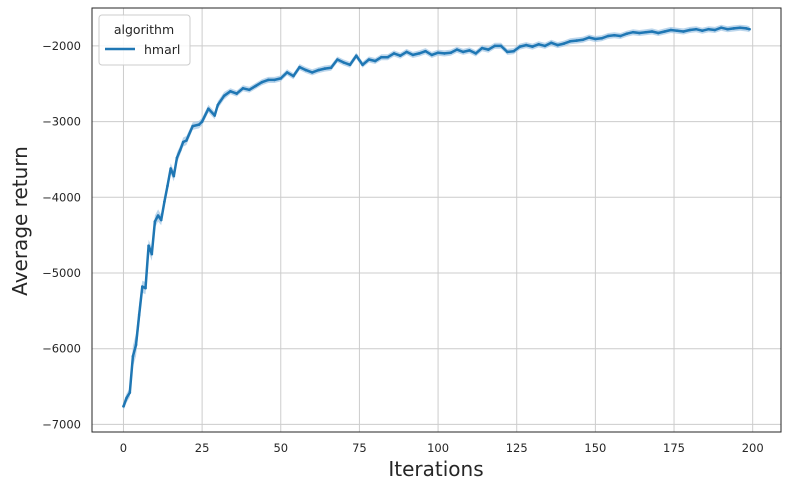 The image size is (790, 490). What do you see at coordinates (20, 221) in the screenshot?
I see `y-axis-label: Average return` at bounding box center [20, 221].